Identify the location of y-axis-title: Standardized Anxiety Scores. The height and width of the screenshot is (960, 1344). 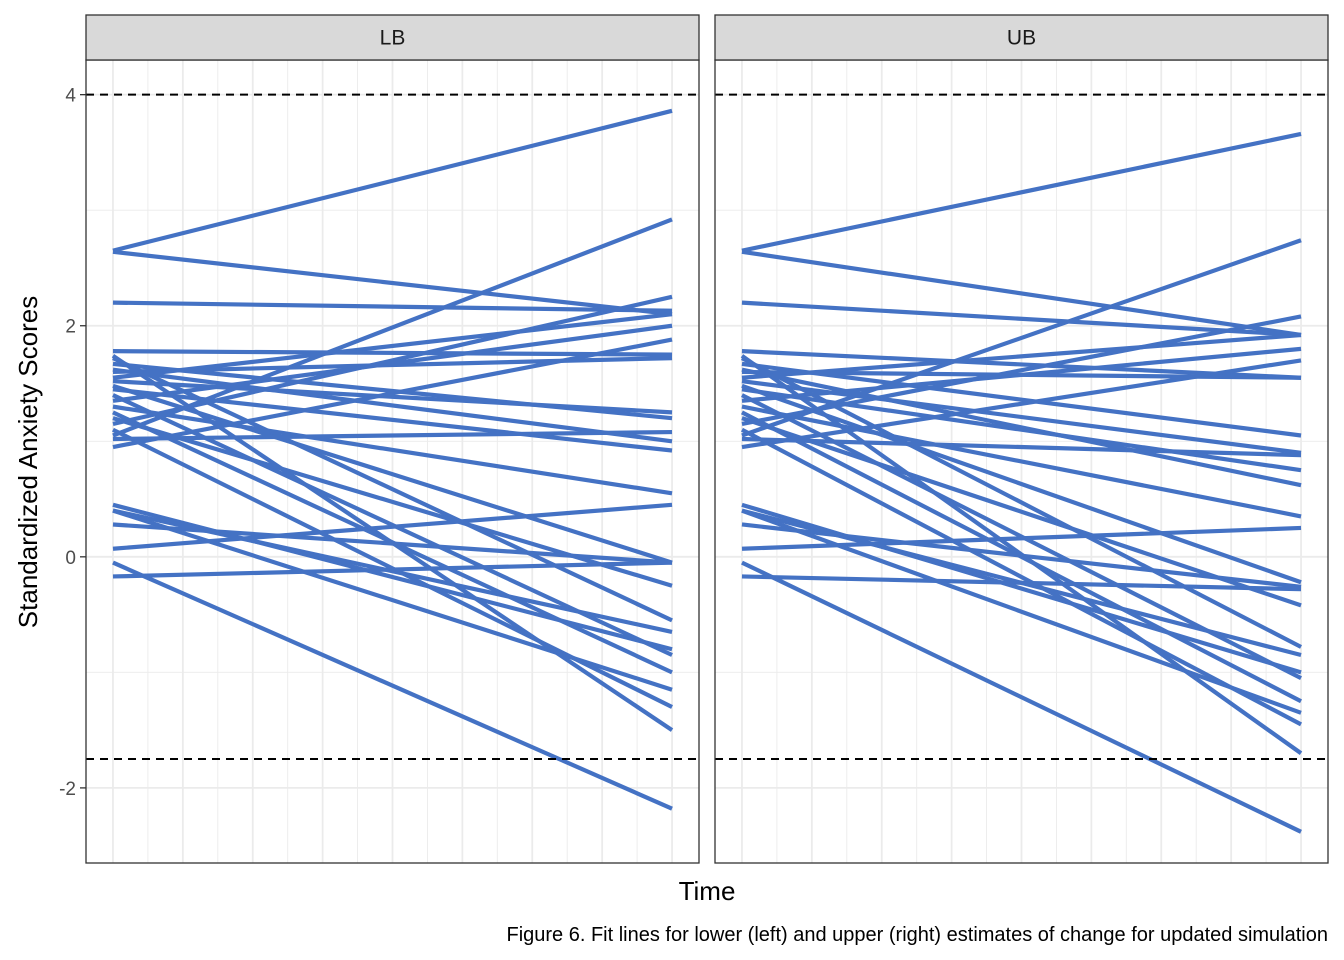
(28, 462).